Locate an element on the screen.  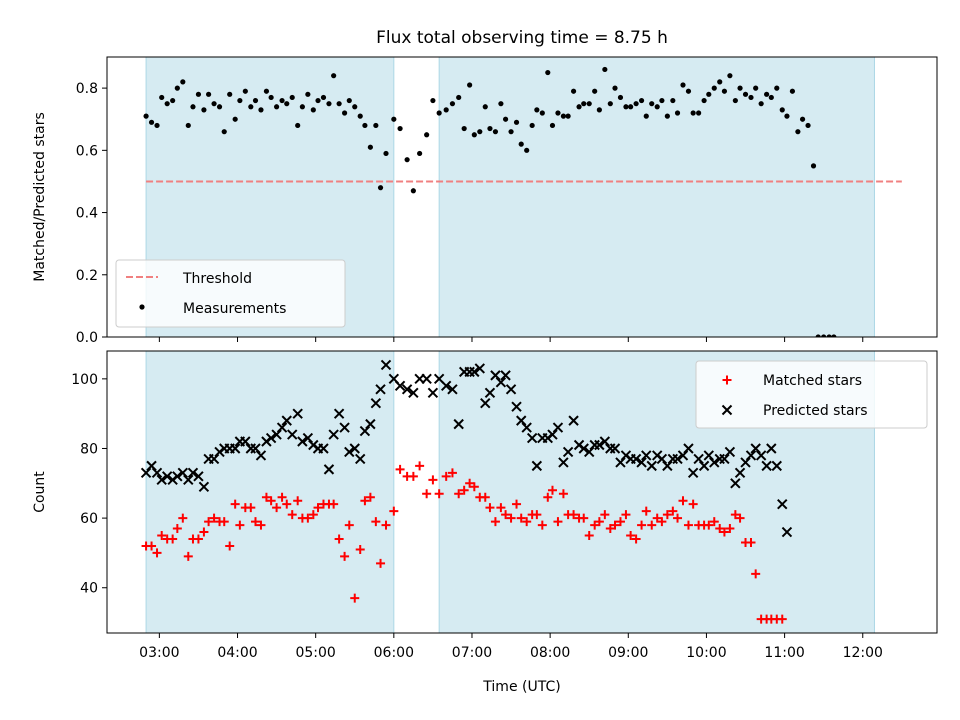
y-tick-label: 40 is located at coordinates (89, 589).